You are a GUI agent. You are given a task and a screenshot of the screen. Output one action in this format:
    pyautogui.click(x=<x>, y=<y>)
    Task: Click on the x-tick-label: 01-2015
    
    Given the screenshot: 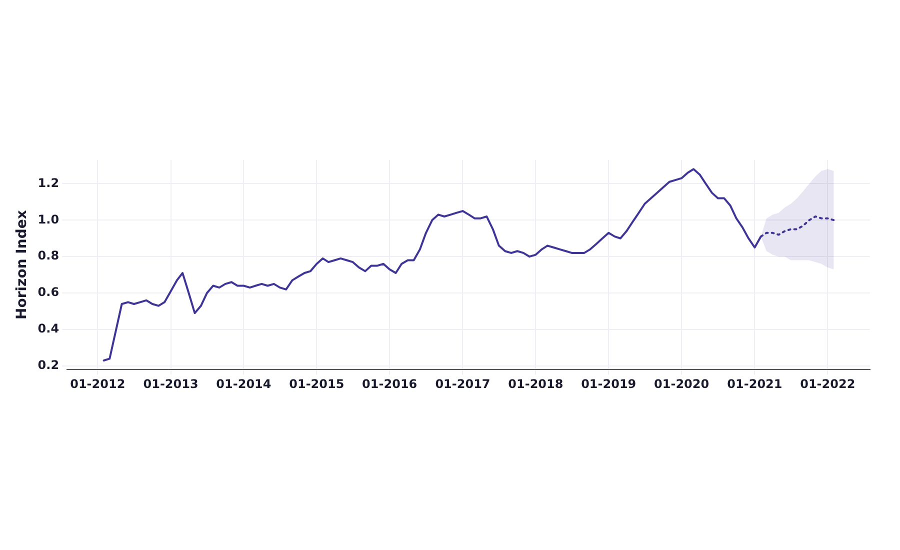 What is the action you would take?
    pyautogui.click(x=316, y=383)
    